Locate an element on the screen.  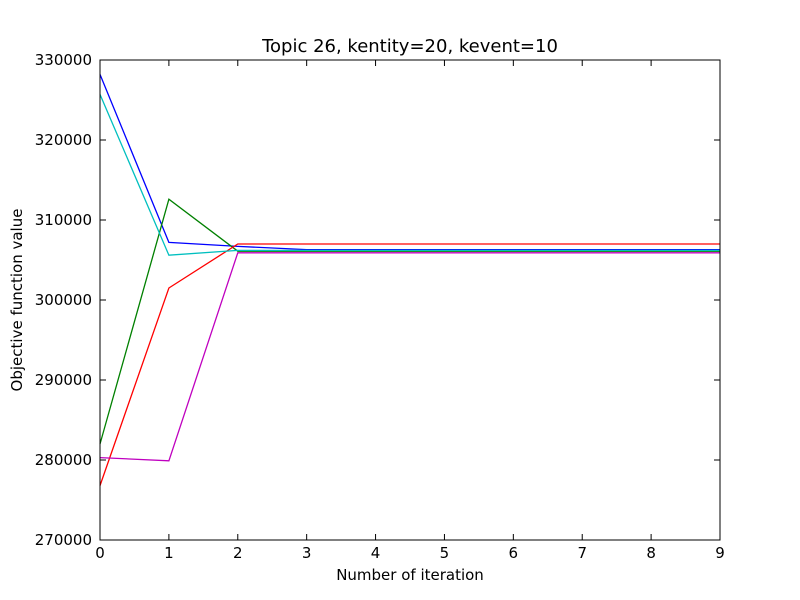
y-tick-label: 270000 is located at coordinates (63, 540).